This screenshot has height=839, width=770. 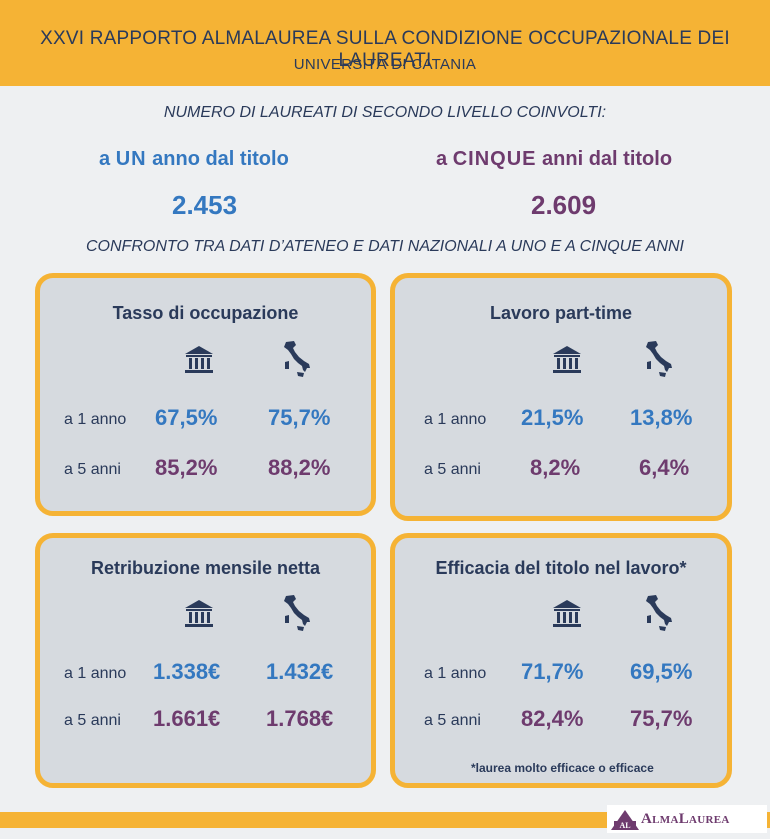 I want to click on value-ateneo-5-anni: 85,2%, so click(x=186, y=467).